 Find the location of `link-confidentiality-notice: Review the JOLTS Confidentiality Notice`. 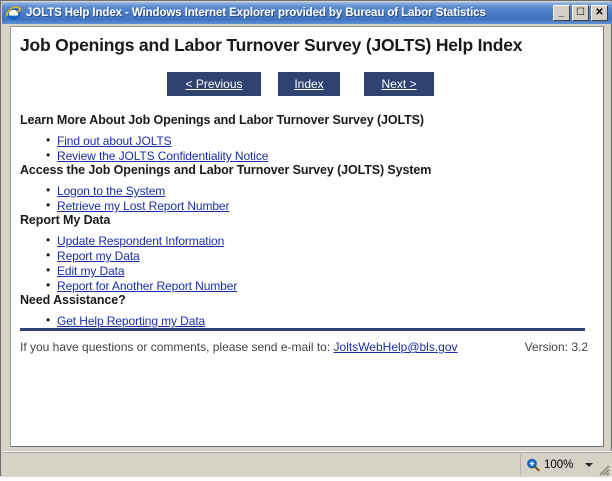

link-confidentiality-notice: Review the JOLTS Confidentiality Notice is located at coordinates (163, 156).